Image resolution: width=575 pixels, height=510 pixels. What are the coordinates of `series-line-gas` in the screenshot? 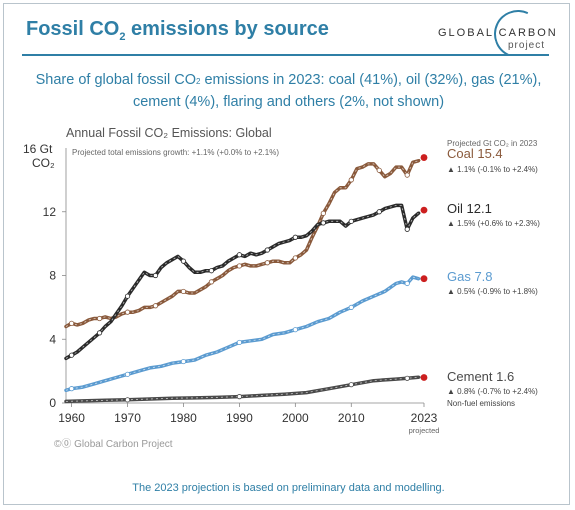 It's located at (242, 334).